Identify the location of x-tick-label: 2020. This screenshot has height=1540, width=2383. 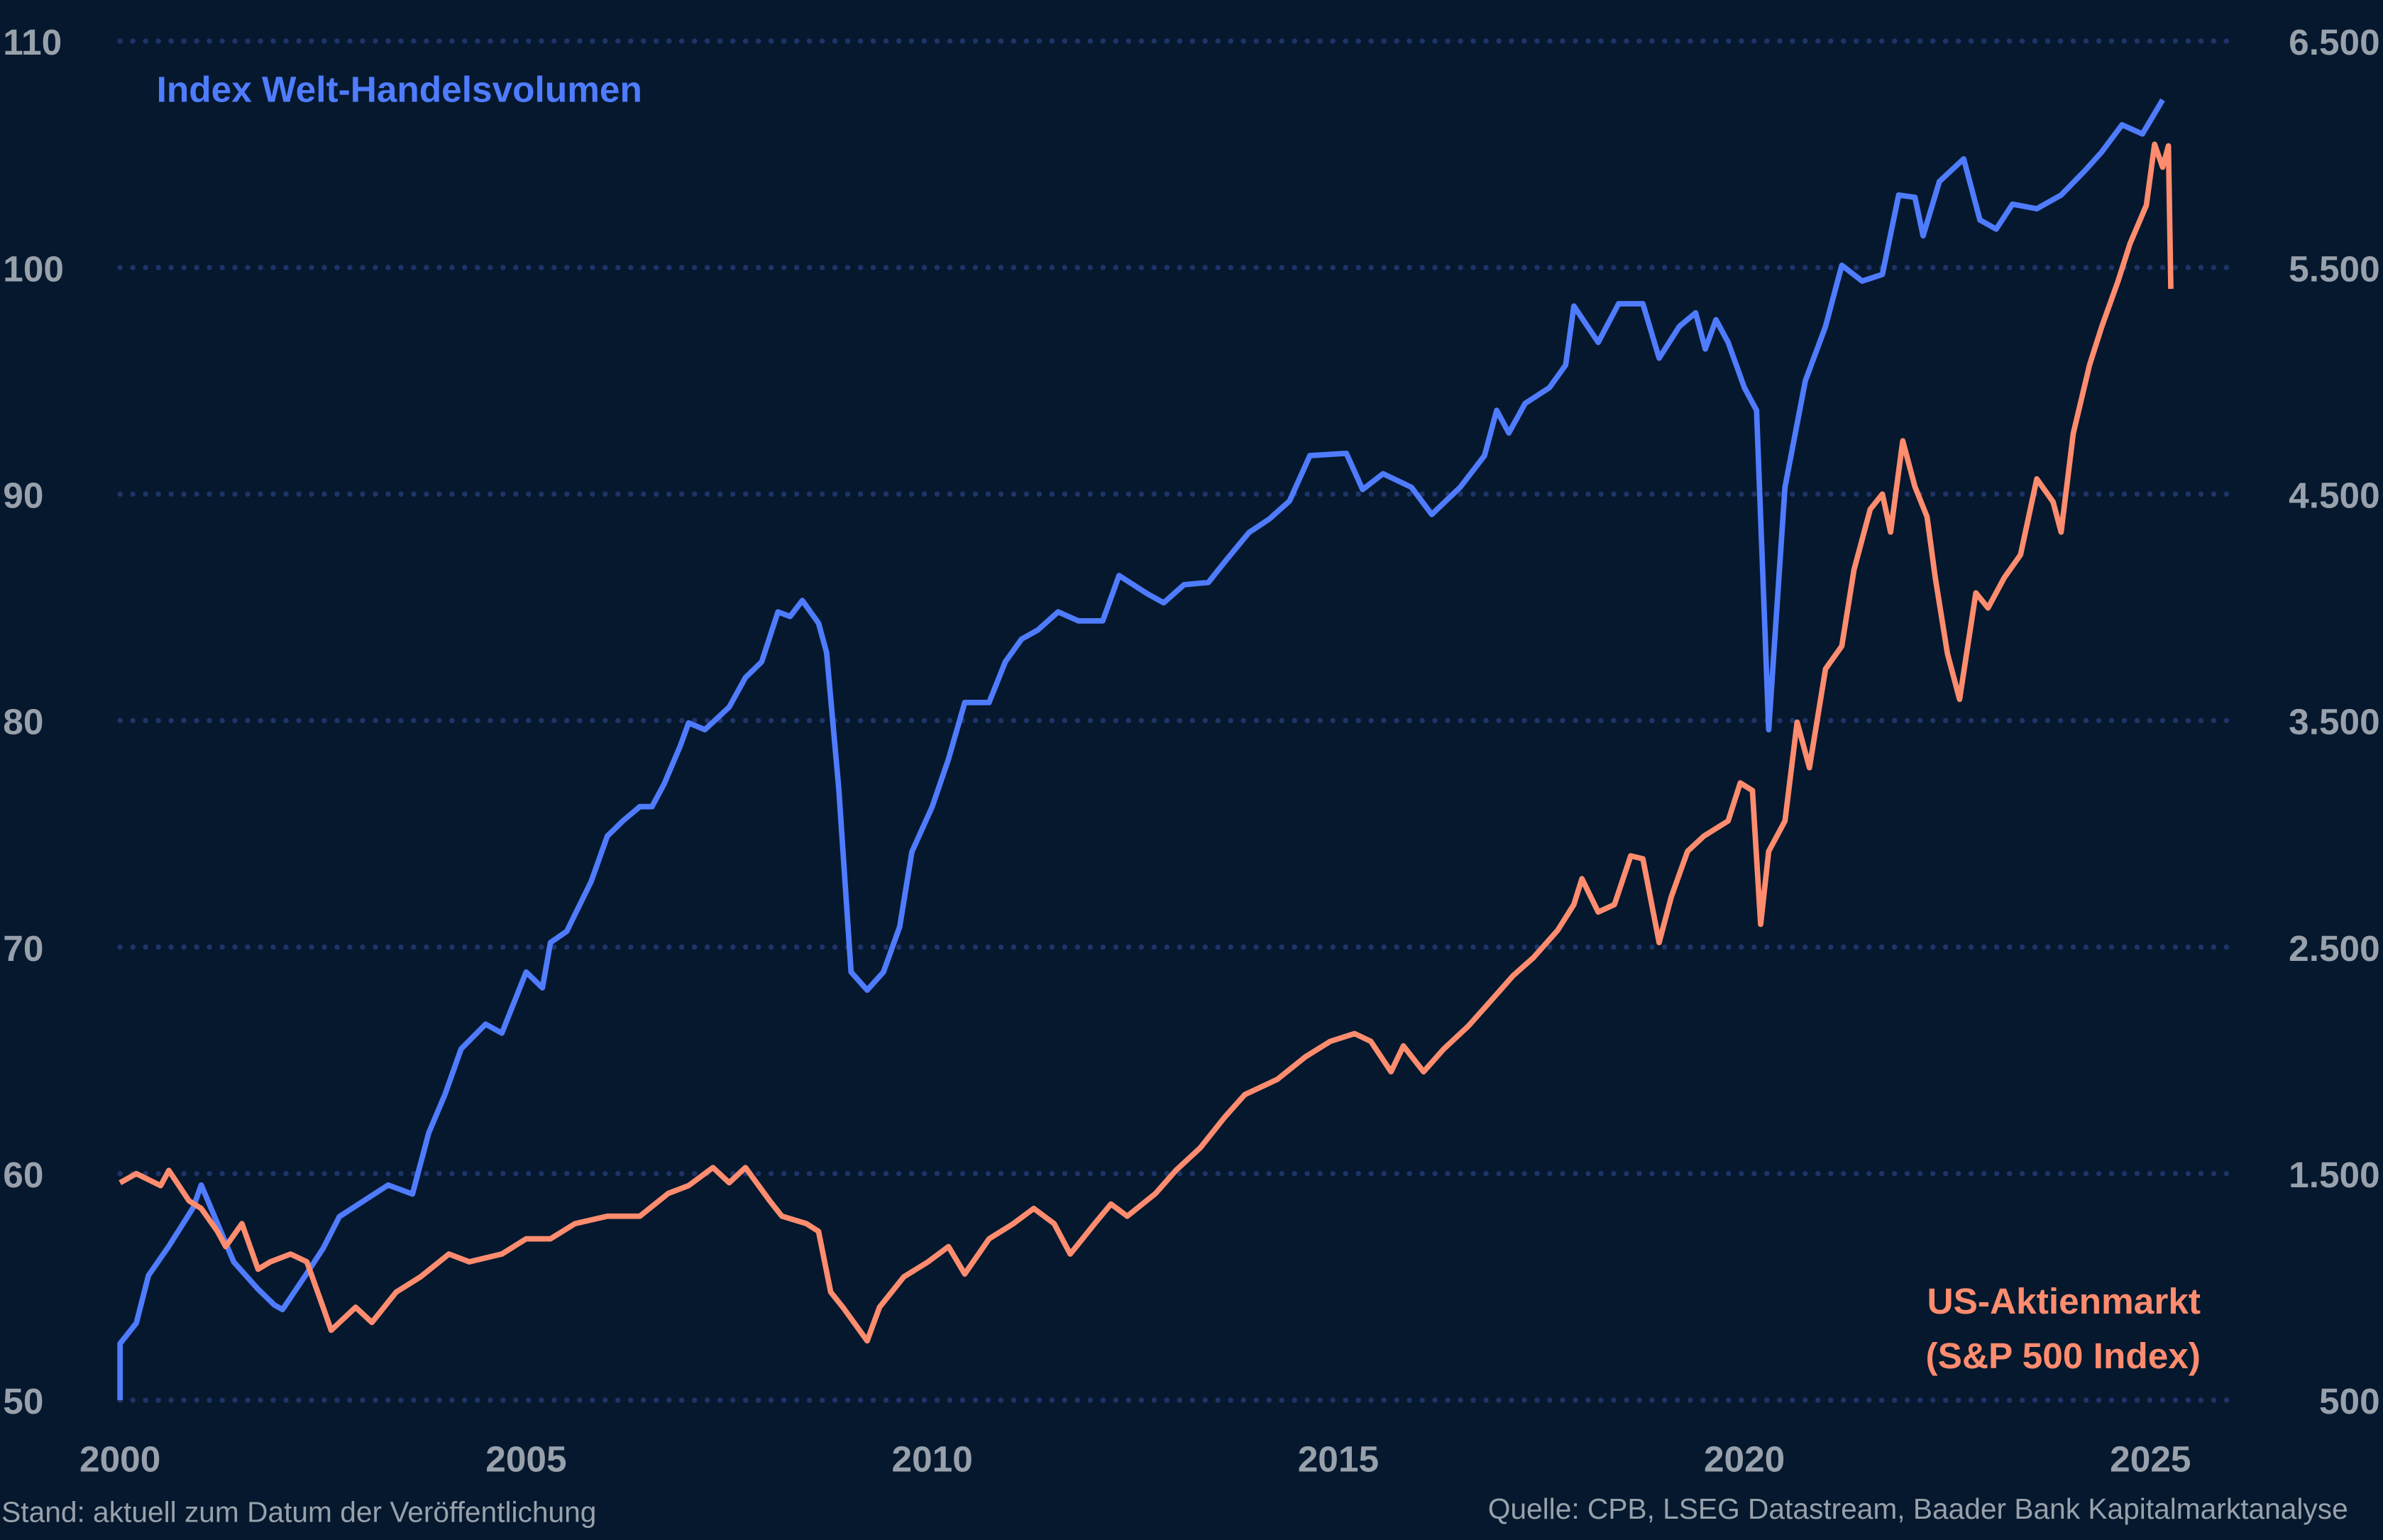
(1744, 1460).